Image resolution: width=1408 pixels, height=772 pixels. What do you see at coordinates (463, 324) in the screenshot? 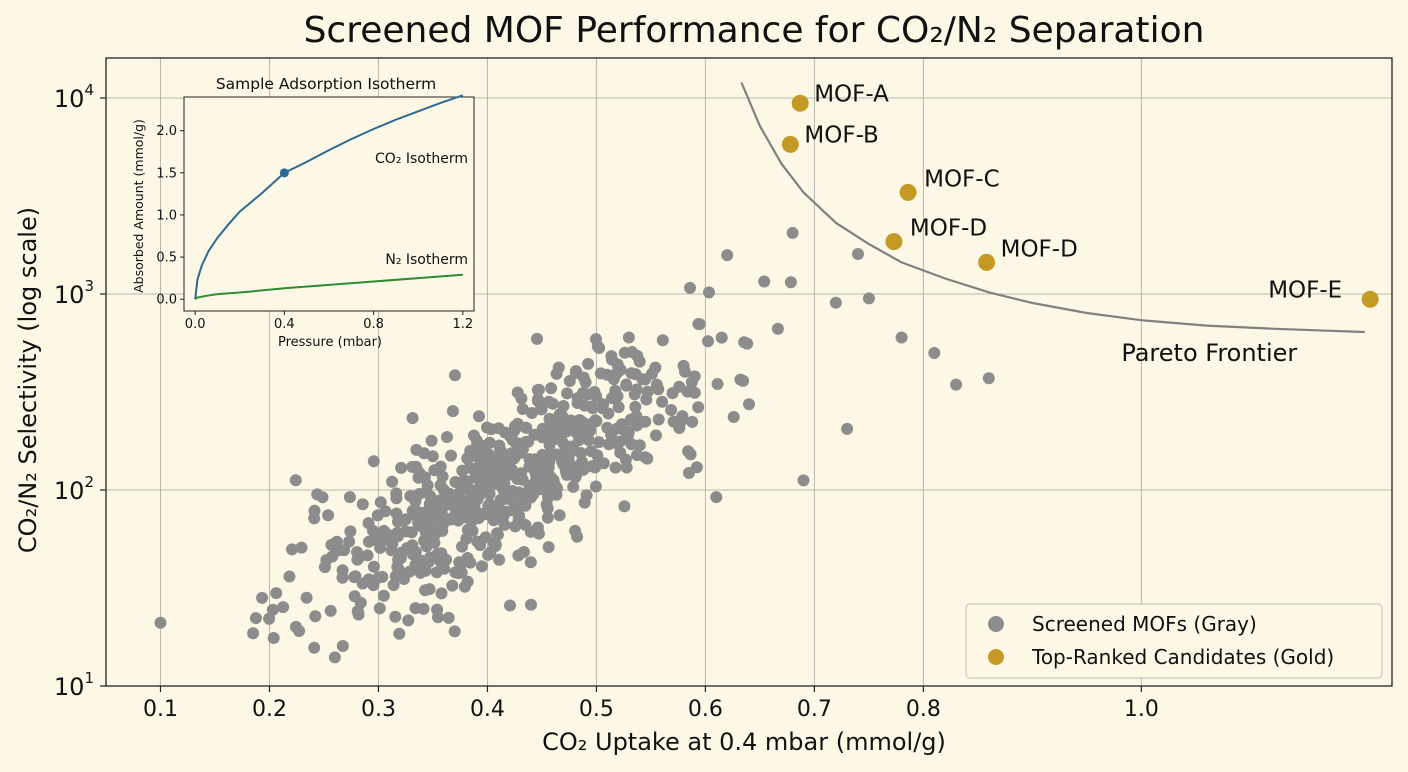
I see `inset-x-tick-label: 1.2` at bounding box center [463, 324].